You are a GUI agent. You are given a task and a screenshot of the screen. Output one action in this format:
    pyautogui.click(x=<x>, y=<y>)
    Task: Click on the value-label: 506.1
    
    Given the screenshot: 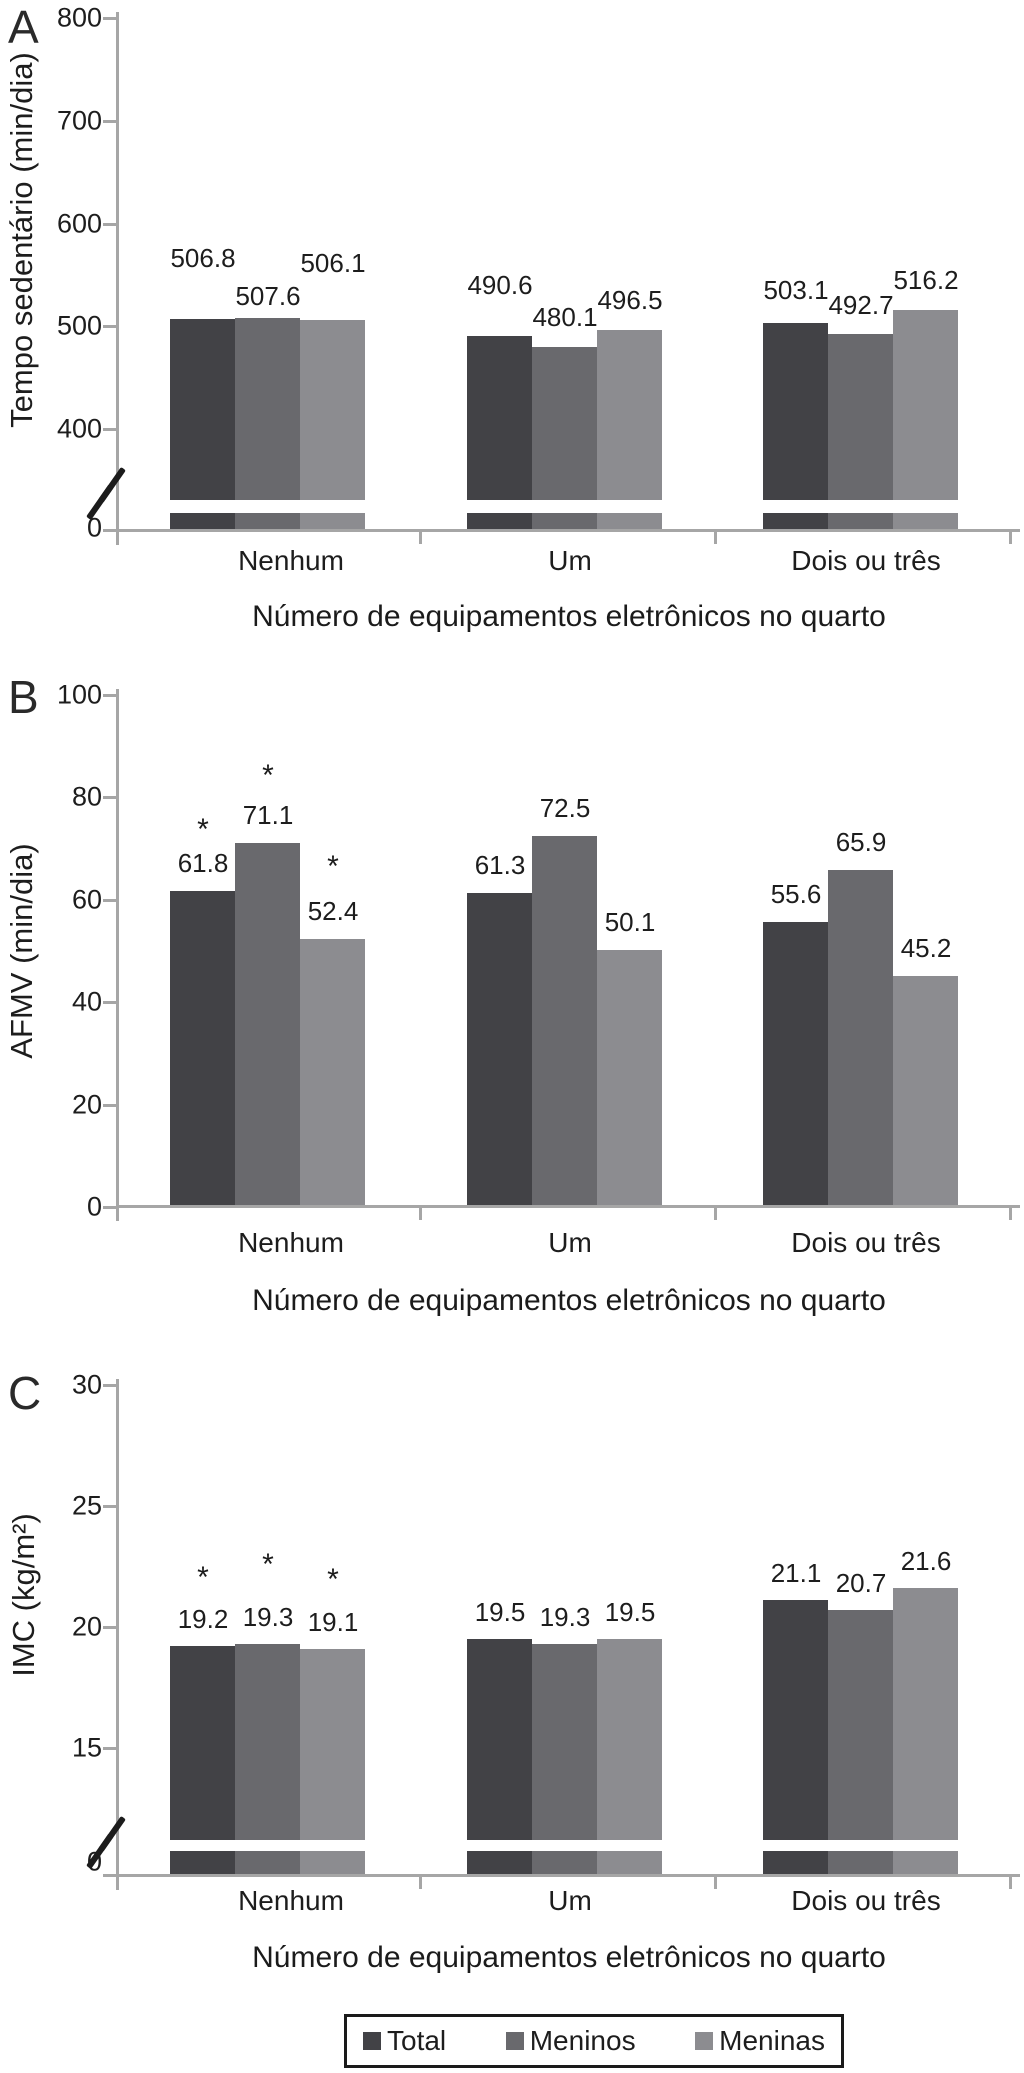 What is the action you would take?
    pyautogui.click(x=333, y=263)
    